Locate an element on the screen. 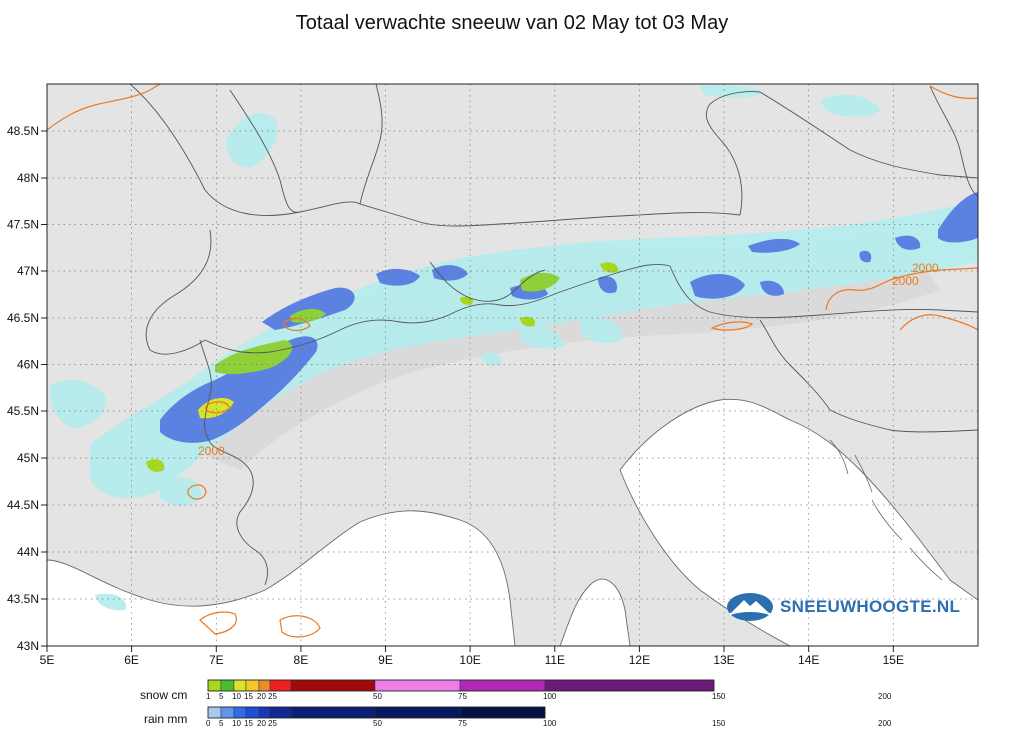 The width and height of the screenshot is (1024, 730). snow-color-bar is located at coordinates (461, 685).